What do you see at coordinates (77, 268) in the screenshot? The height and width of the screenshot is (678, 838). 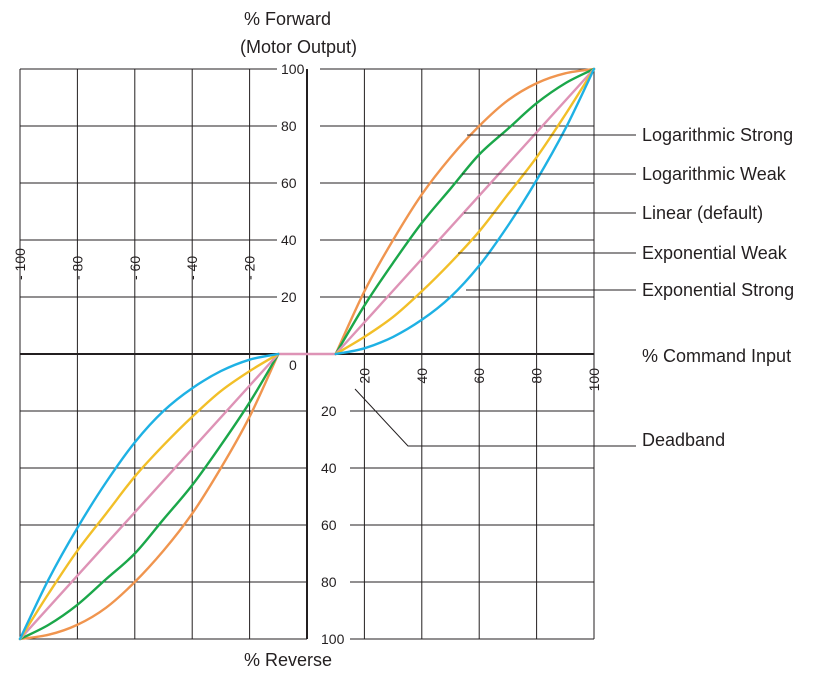 I see `x-tick-label: - 80` at bounding box center [77, 268].